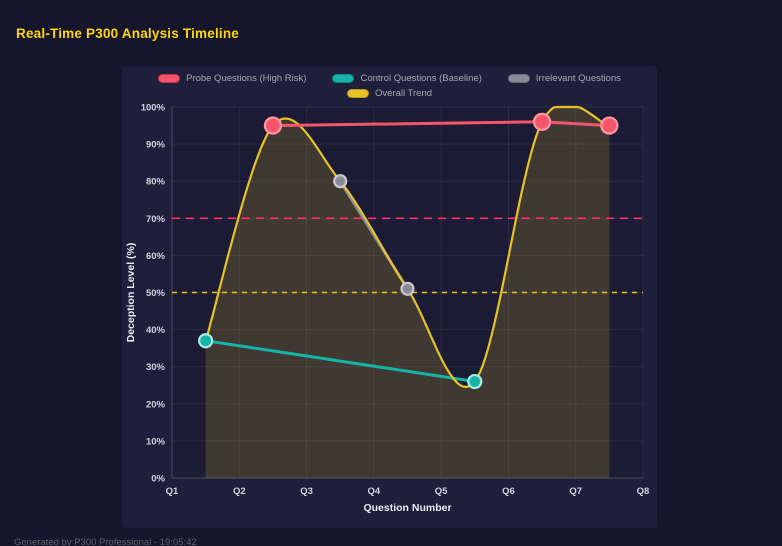  Describe the element at coordinates (575, 491) in the screenshot. I see `x-tick-label: Q7` at that location.